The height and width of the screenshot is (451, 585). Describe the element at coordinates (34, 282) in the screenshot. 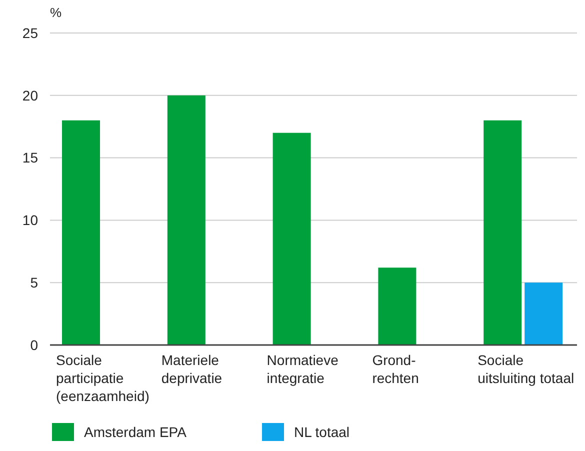

I see `y-tick-label: 5` at that location.